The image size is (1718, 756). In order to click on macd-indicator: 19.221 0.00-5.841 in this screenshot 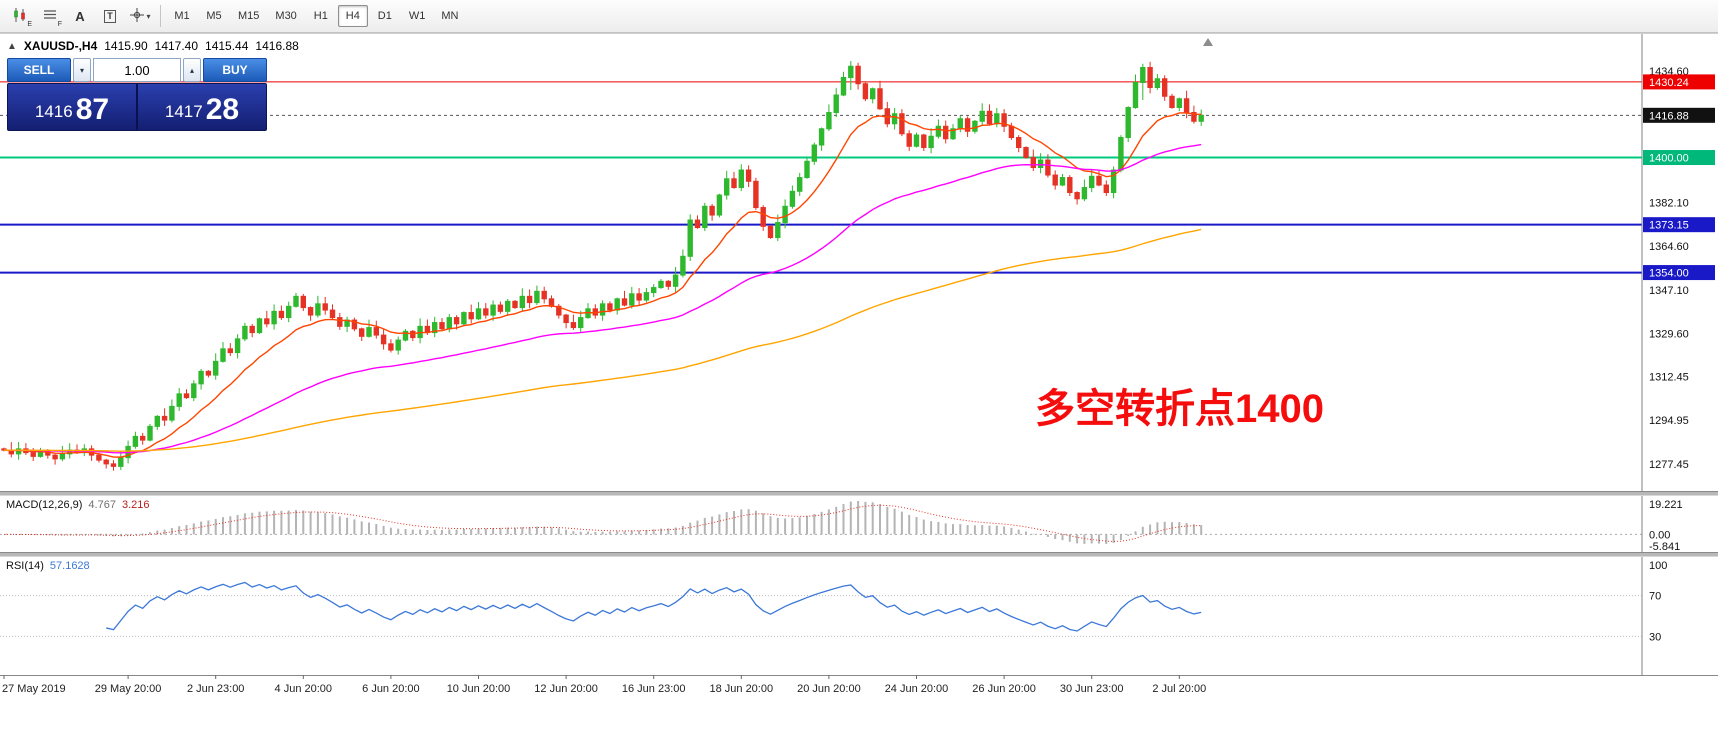, I will do `click(859, 524)`.